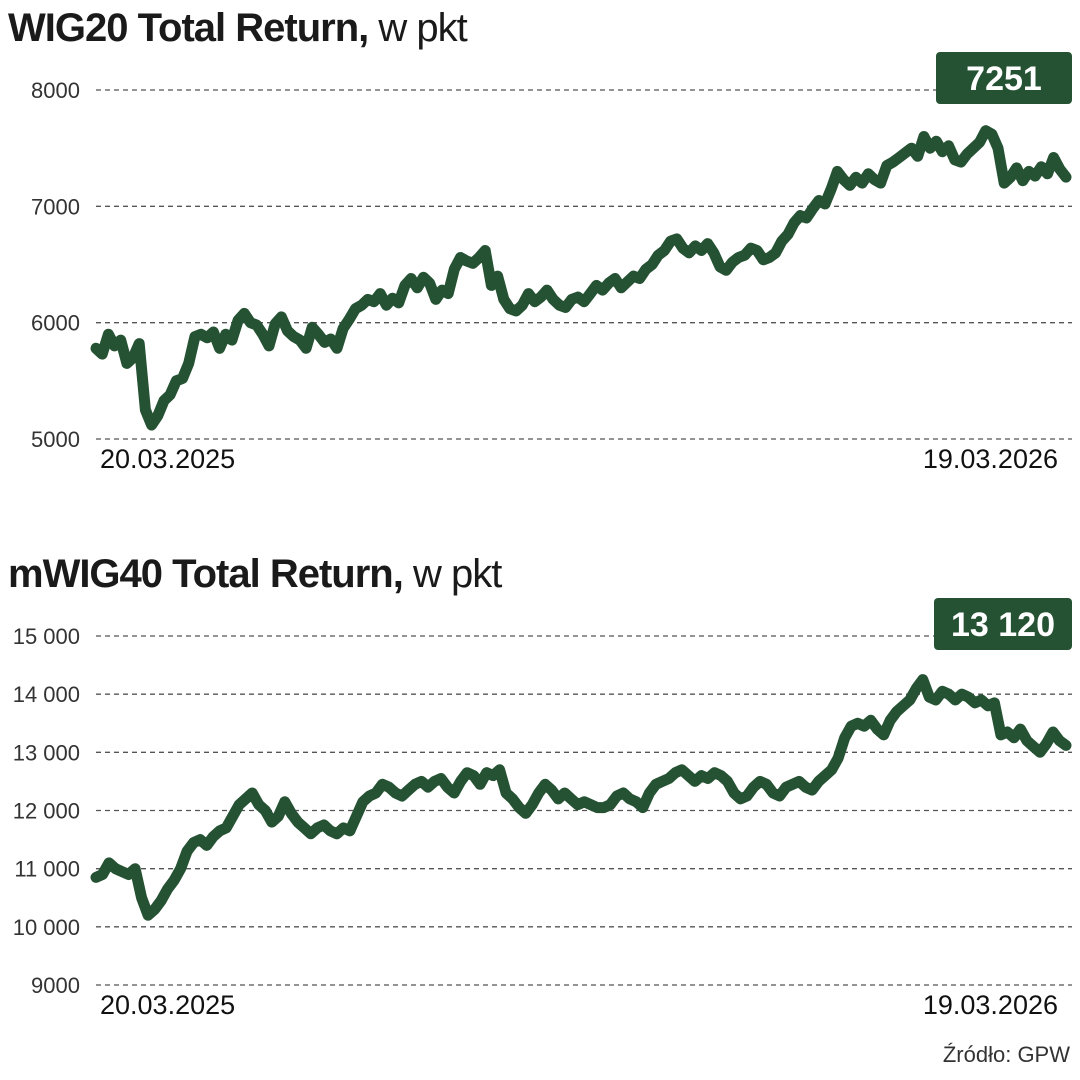  Describe the element at coordinates (46, 752) in the screenshot. I see `y-tick-label: 13 000` at that location.